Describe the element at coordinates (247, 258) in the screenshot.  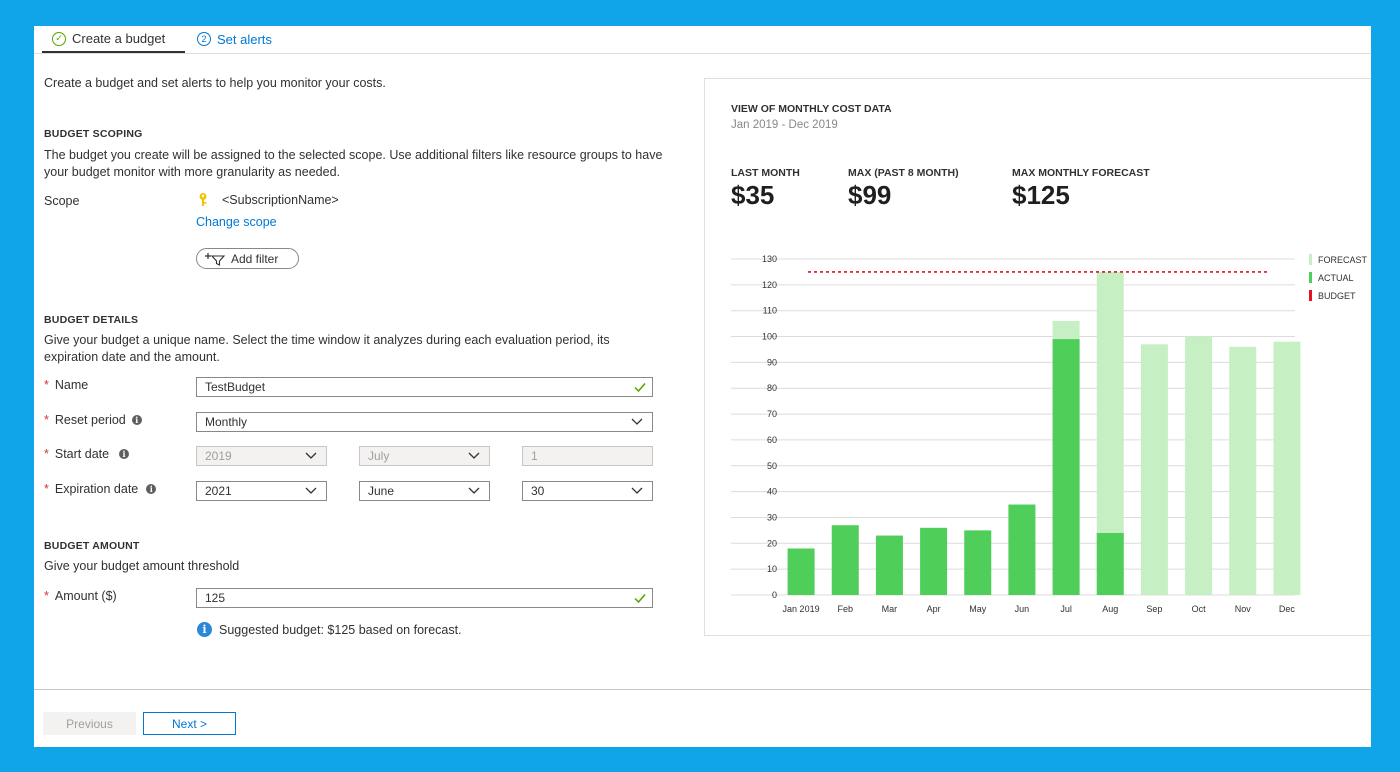
I see `add-filter-button: Add filter` at that location.